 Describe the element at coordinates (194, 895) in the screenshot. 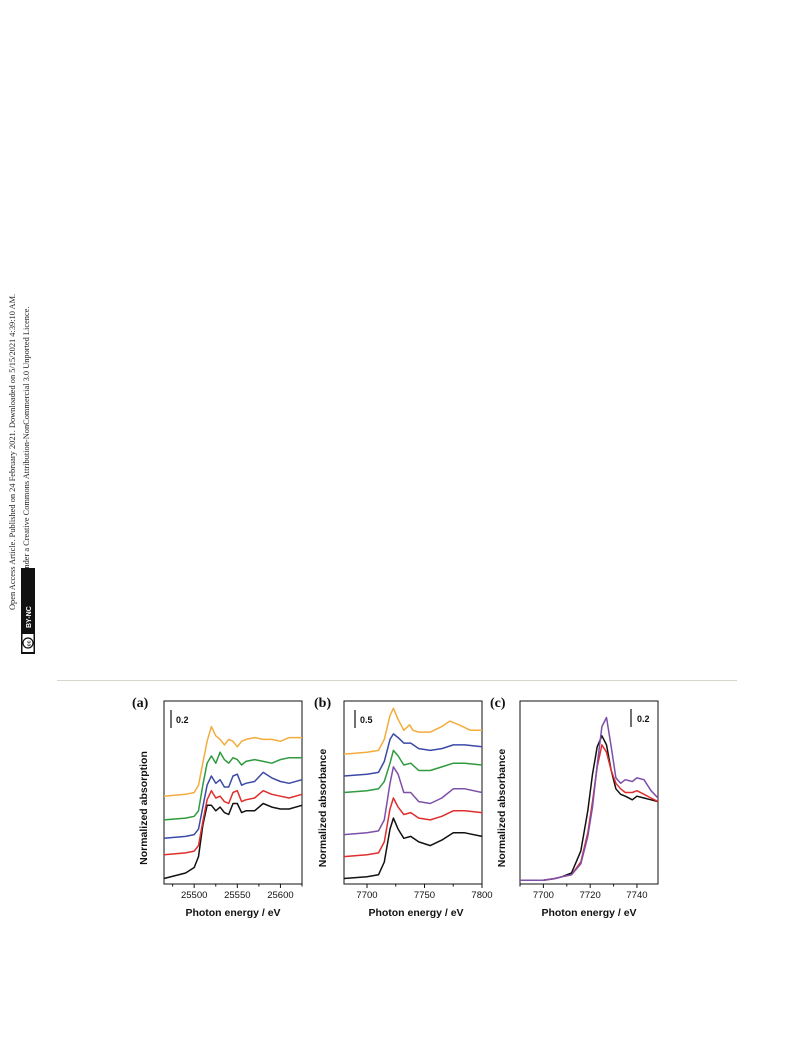

I see `x-tick-label: 25500` at that location.